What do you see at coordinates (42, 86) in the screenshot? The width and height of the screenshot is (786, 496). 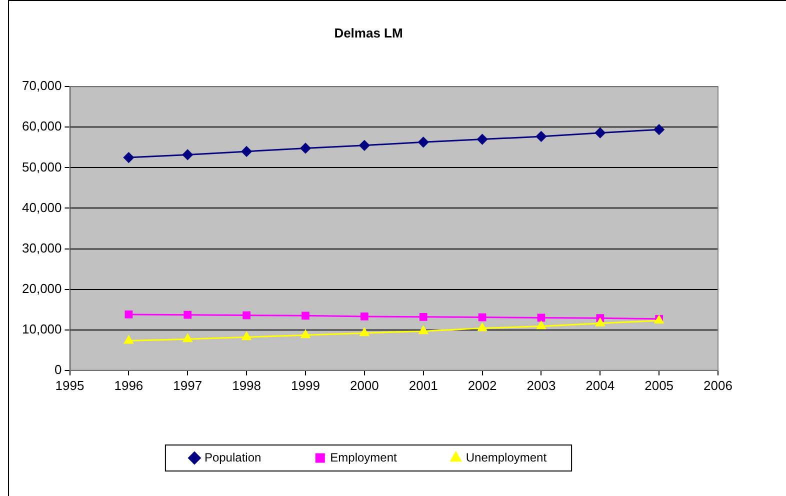 I see `y-tick-label: 70,000` at bounding box center [42, 86].